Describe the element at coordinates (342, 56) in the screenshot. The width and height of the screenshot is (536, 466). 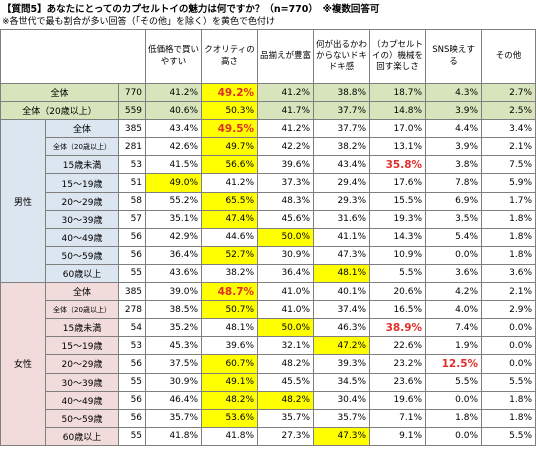
I see `column-header: 何が出るかわからないドキドキ感` at that location.